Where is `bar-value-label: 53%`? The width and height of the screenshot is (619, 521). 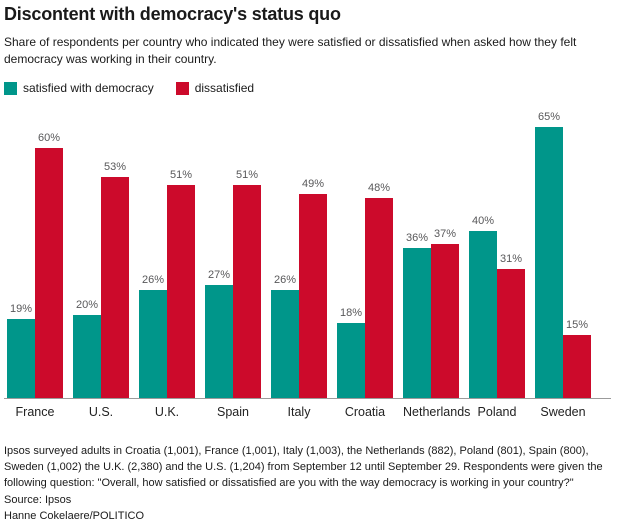 bar-value-label: 53% is located at coordinates (115, 167).